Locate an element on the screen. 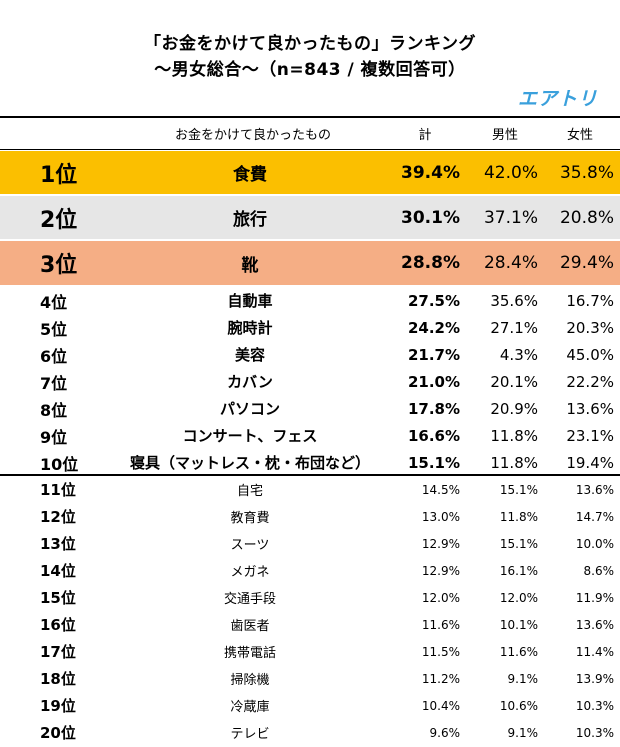 Image resolution: width=620 pixels, height=747 pixels. rank-cell: 9位 is located at coordinates (54, 437).